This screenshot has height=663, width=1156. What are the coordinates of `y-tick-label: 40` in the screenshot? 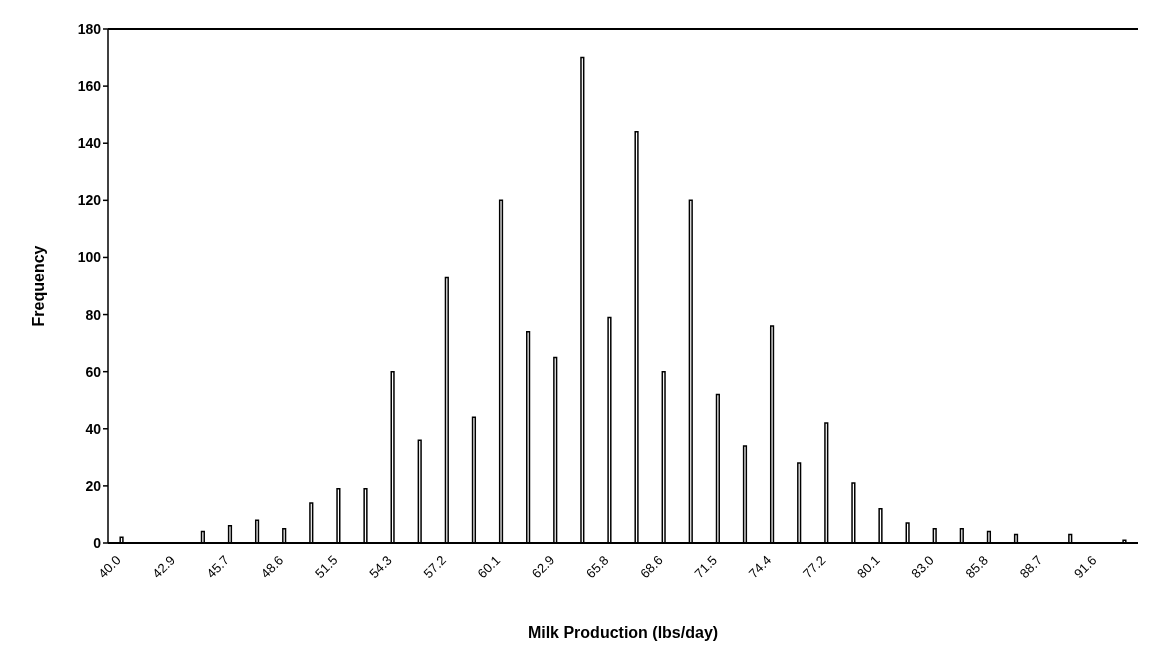 It's located at (93, 428).